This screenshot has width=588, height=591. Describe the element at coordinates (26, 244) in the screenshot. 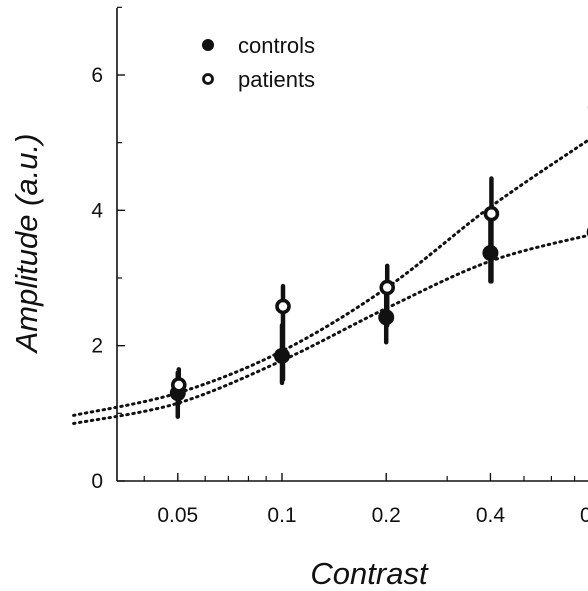

I see `y-axis-label: Amplitude (a.u.)` at that location.